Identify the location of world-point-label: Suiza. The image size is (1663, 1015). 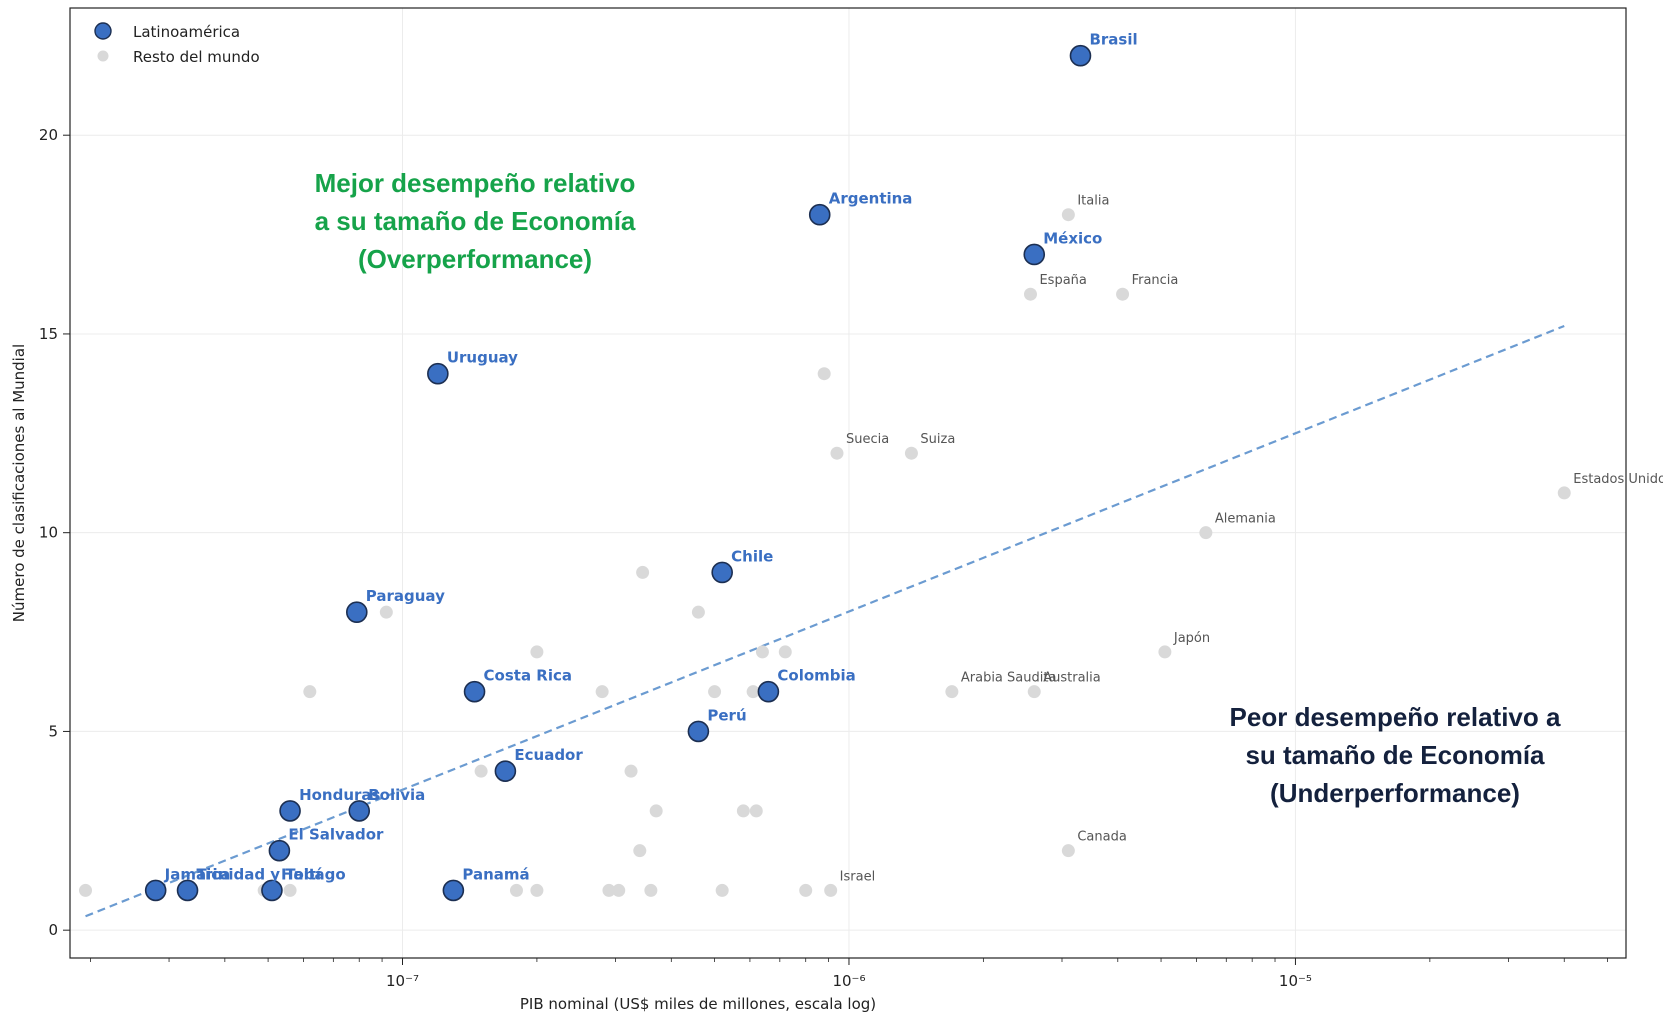
(937, 439).